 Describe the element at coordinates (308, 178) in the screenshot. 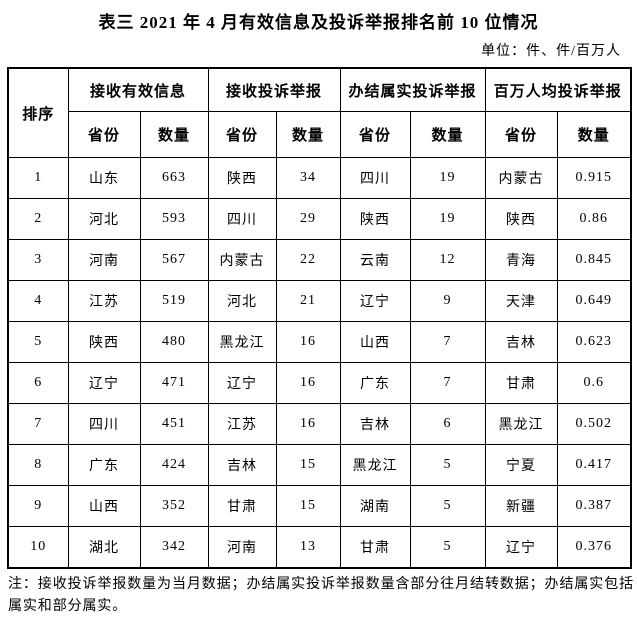

I see `quantity-cell: 34` at that location.